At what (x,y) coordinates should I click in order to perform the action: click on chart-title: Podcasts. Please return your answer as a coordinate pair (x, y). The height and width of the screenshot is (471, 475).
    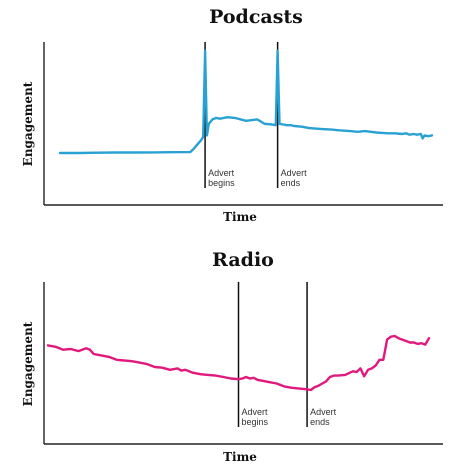
    Looking at the image, I should click on (256, 17).